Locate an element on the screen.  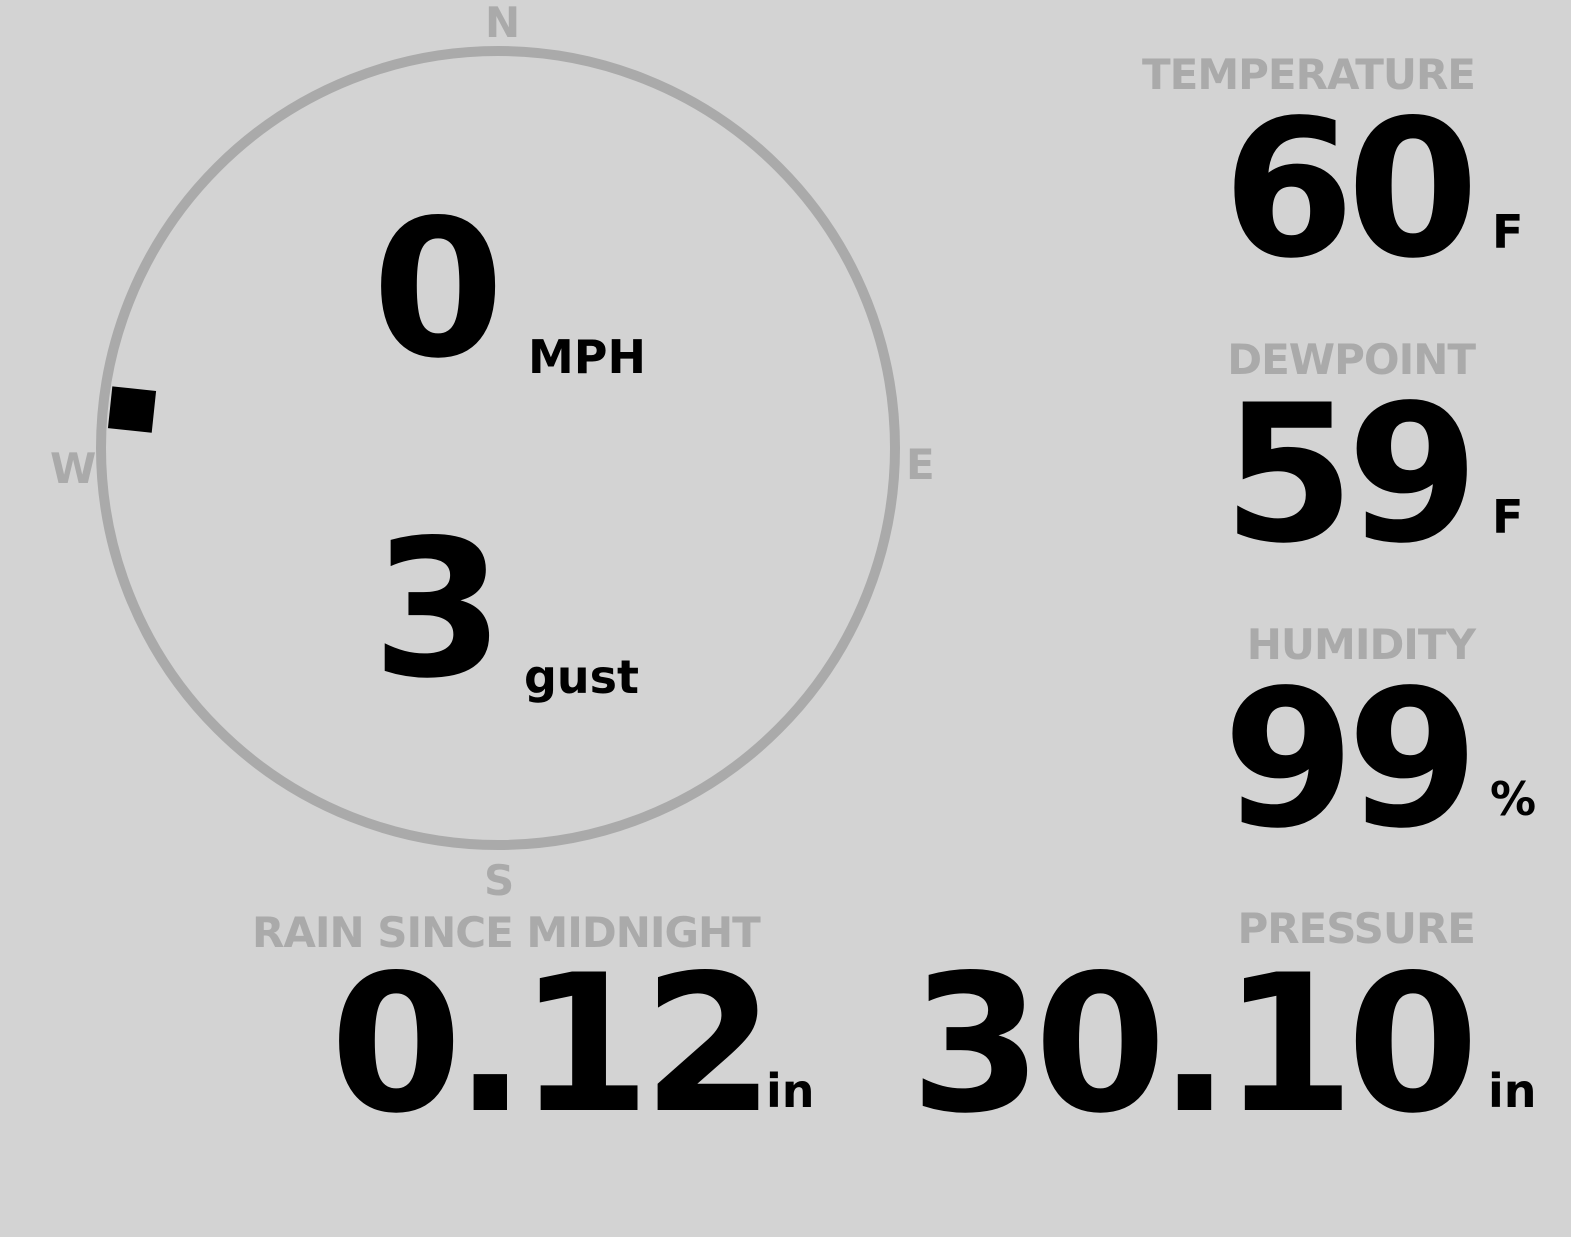
pressure-unit: in is located at coordinates (1512, 1091).